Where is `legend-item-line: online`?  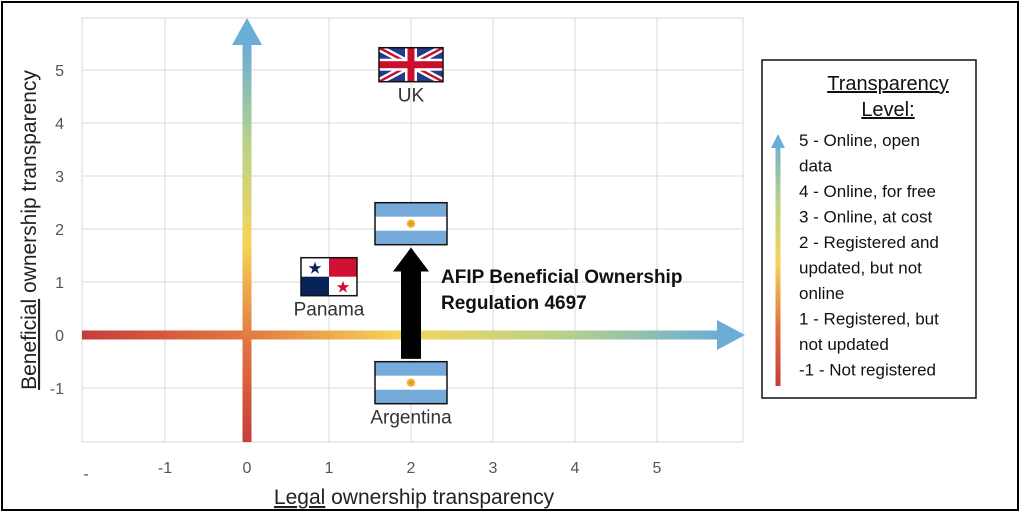
legend-item-line: online is located at coordinates (821, 293).